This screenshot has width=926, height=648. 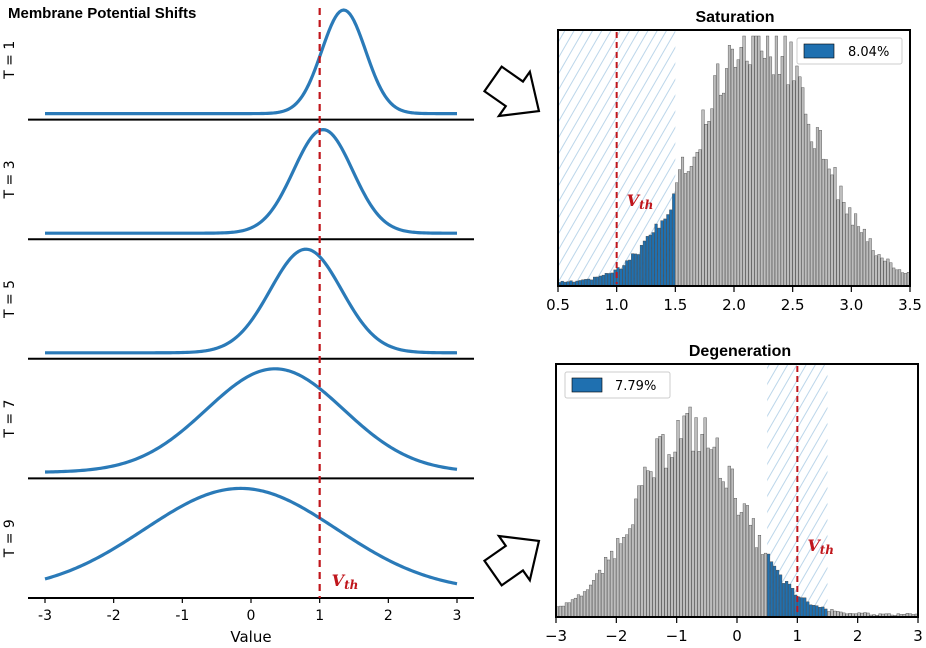 I want to click on x-tick-label: 2, so click(x=858, y=636).